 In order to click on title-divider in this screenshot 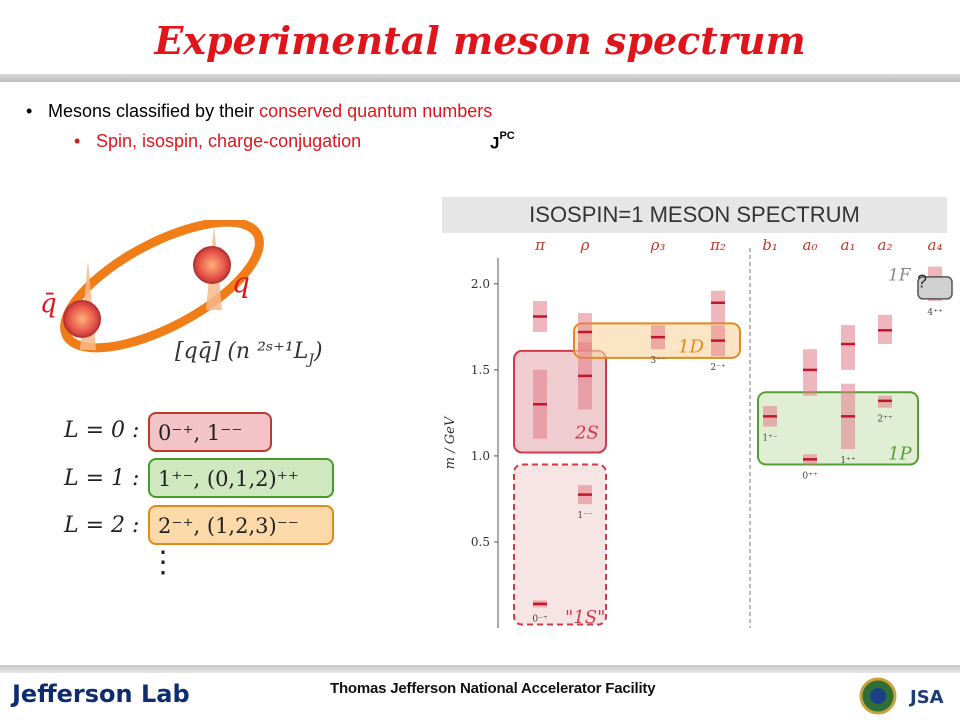, I will do `click(480, 78)`.